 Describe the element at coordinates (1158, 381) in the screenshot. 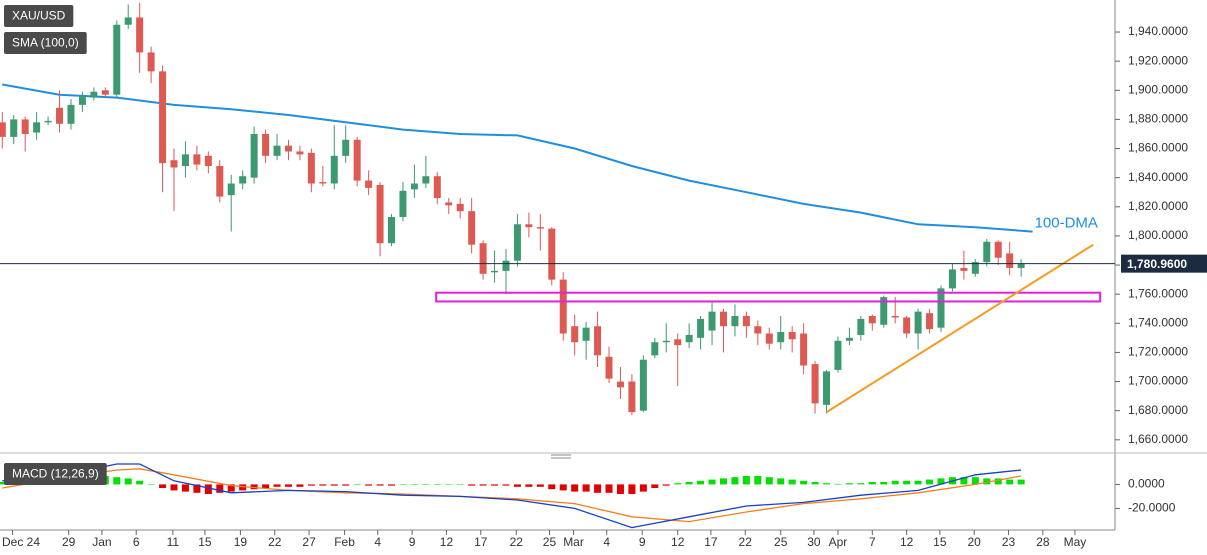

I see `y-tick-label: 1,700.0000` at that location.